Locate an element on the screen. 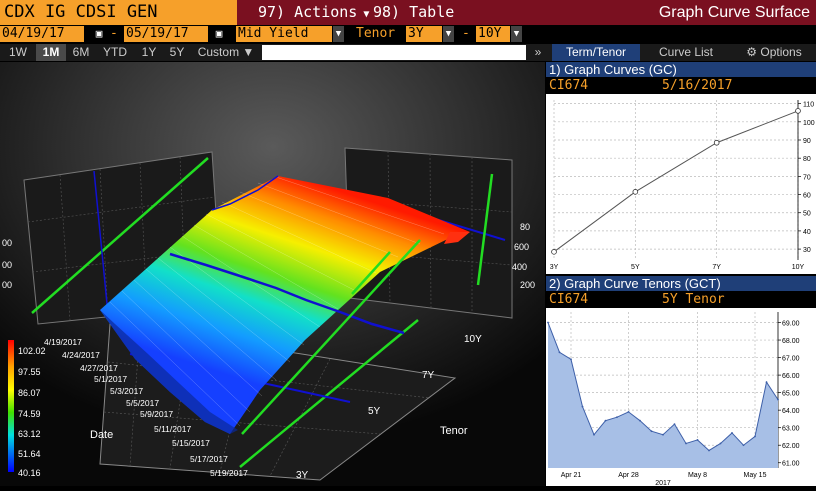 This screenshot has height=491, width=816. y-tick-label: 50 is located at coordinates (807, 214).